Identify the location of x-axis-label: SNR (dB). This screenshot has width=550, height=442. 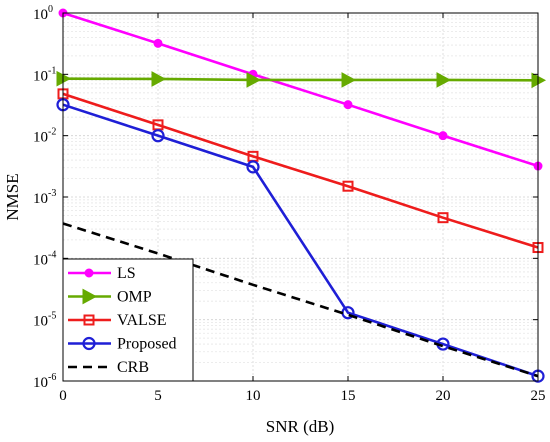
(300, 426).